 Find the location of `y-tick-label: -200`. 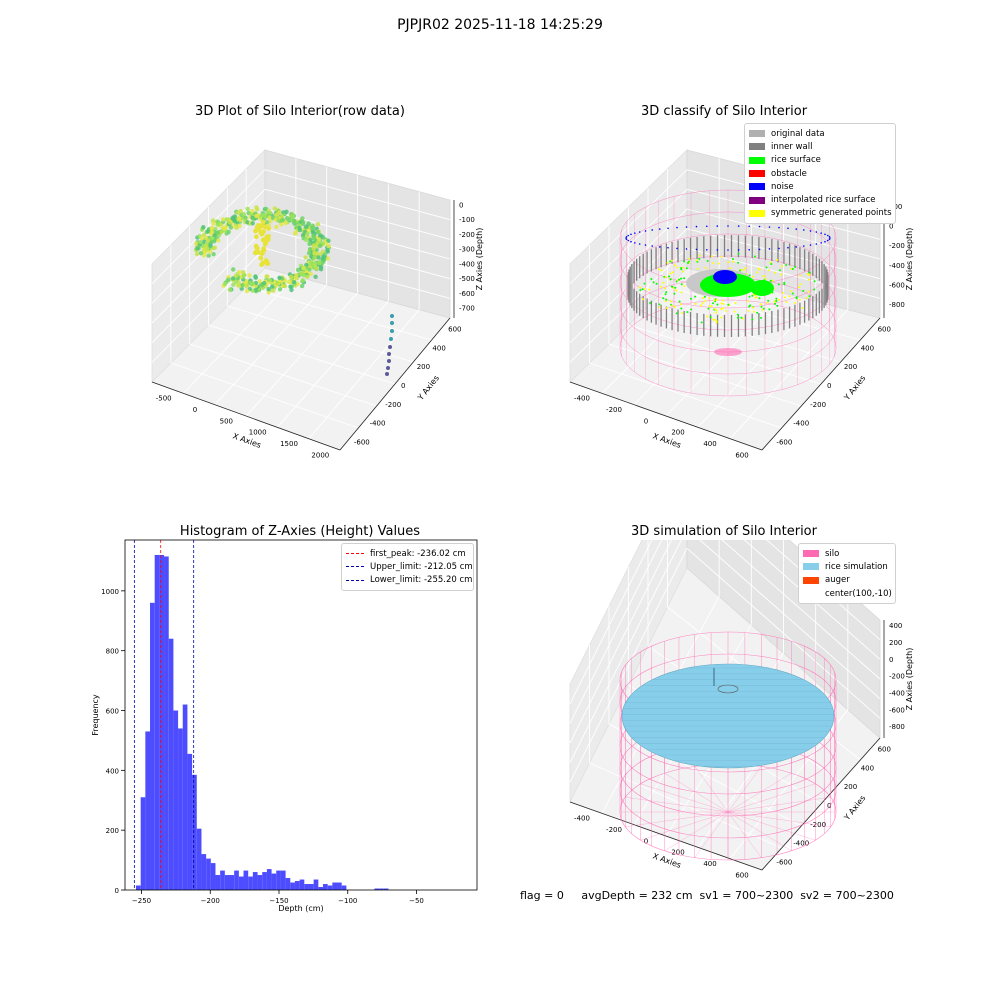

y-tick-label: -200 is located at coordinates (393, 405).